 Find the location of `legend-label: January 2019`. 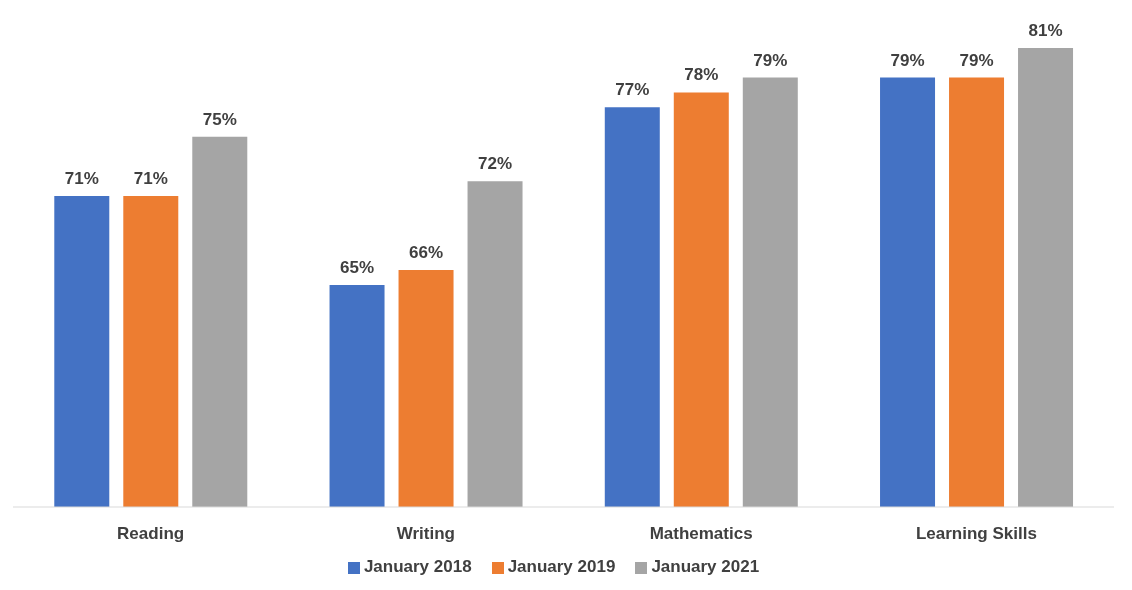

legend-label: January 2019 is located at coordinates (561, 566).